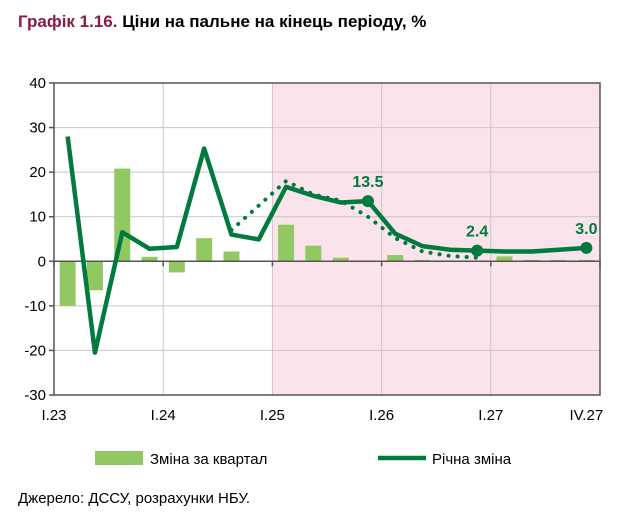  What do you see at coordinates (490, 415) in the screenshot?
I see `x-tick-label: I.27` at bounding box center [490, 415].